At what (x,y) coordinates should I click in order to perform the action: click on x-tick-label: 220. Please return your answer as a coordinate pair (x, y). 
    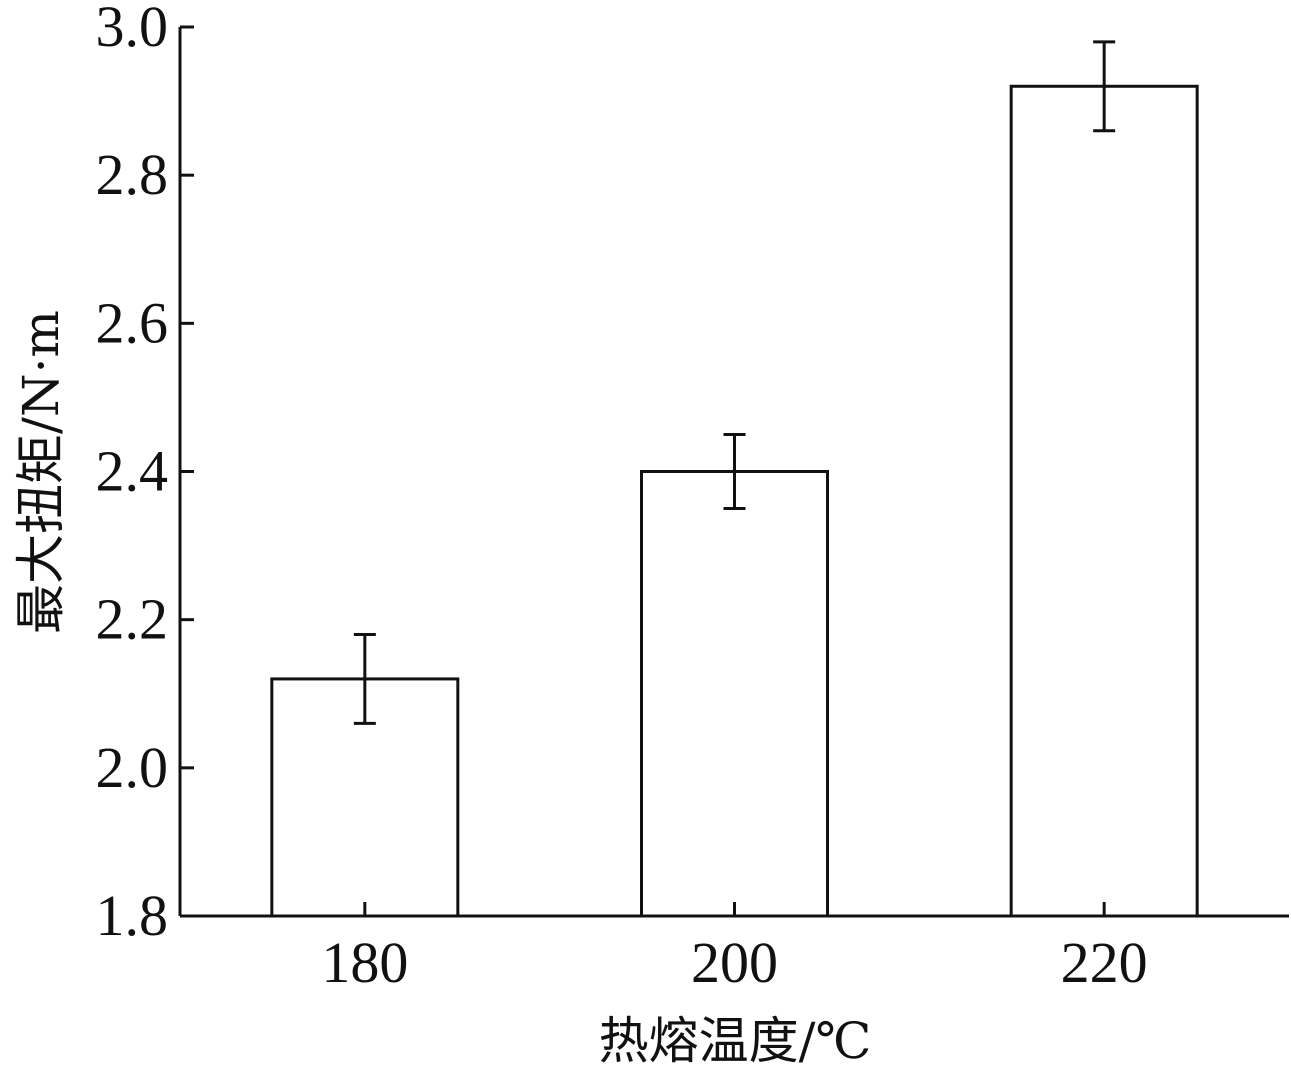
    Looking at the image, I should click on (1104, 962).